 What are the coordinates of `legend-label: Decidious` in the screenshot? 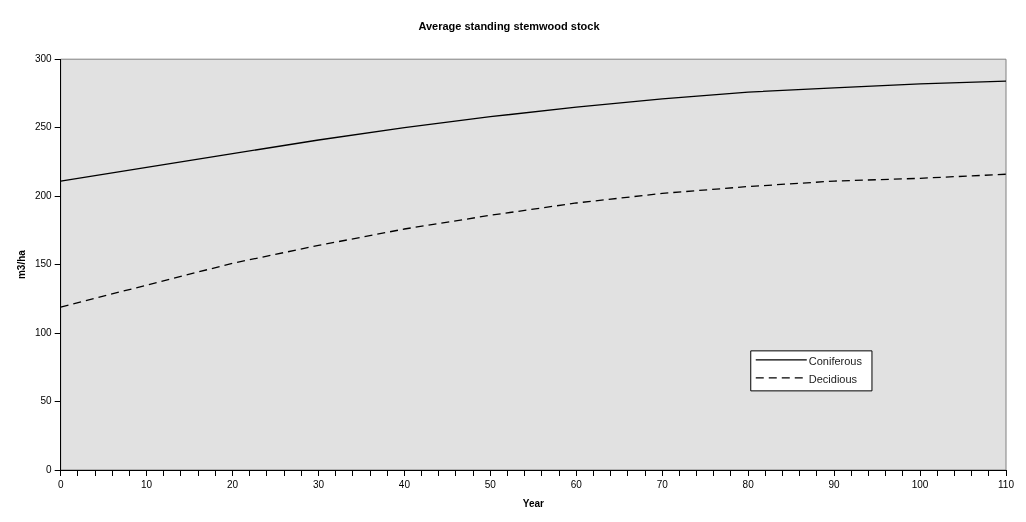 It's located at (833, 378).